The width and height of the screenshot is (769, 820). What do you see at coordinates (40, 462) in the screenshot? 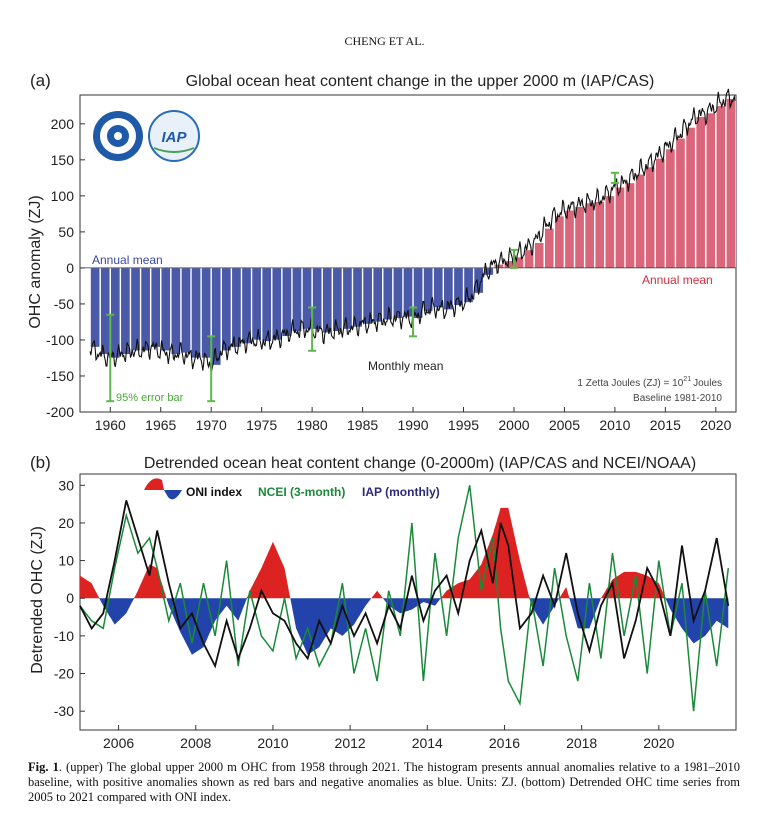
I see `panel-b-label: (b)` at bounding box center [40, 462].